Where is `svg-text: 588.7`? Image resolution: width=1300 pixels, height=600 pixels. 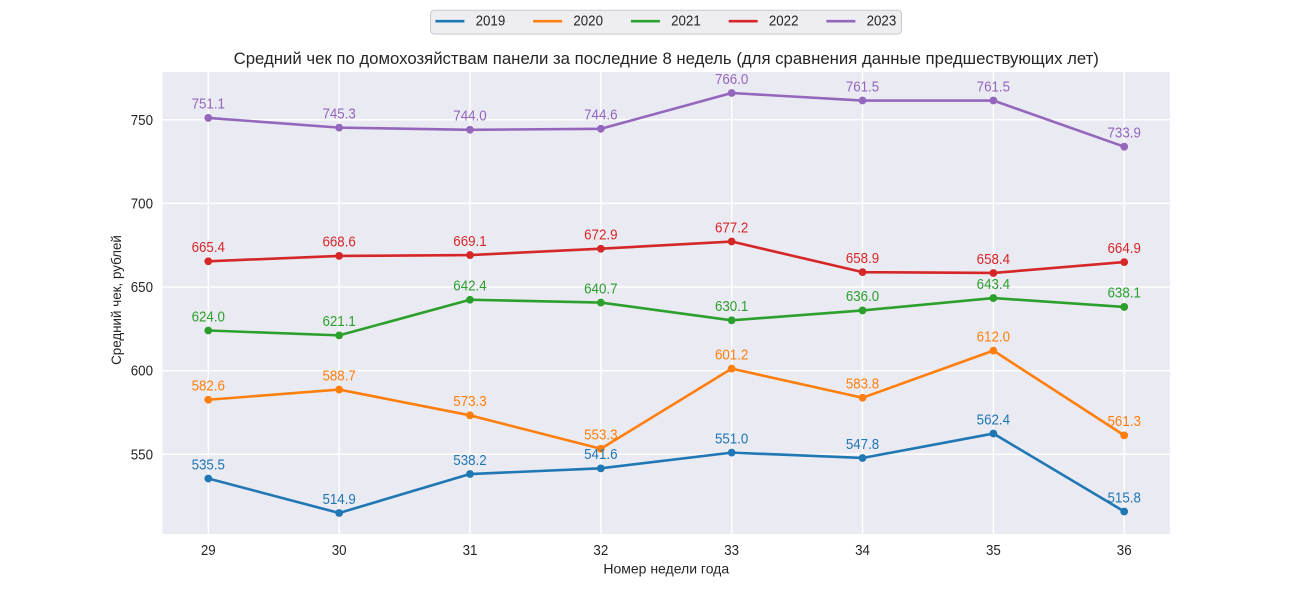
svg-text: 588.7 is located at coordinates (338, 376).